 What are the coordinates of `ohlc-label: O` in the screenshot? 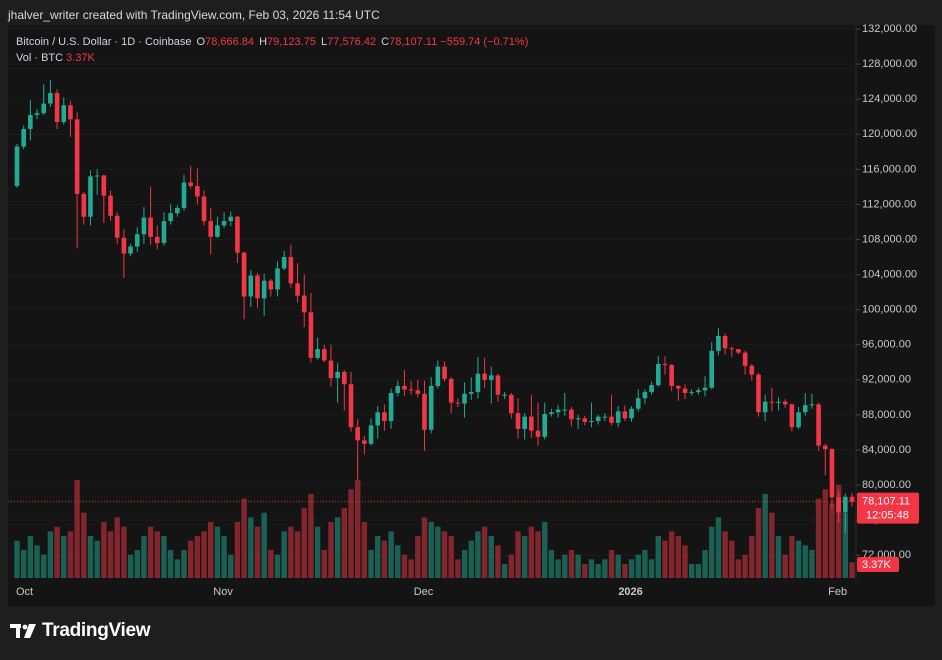 It's located at (201, 42).